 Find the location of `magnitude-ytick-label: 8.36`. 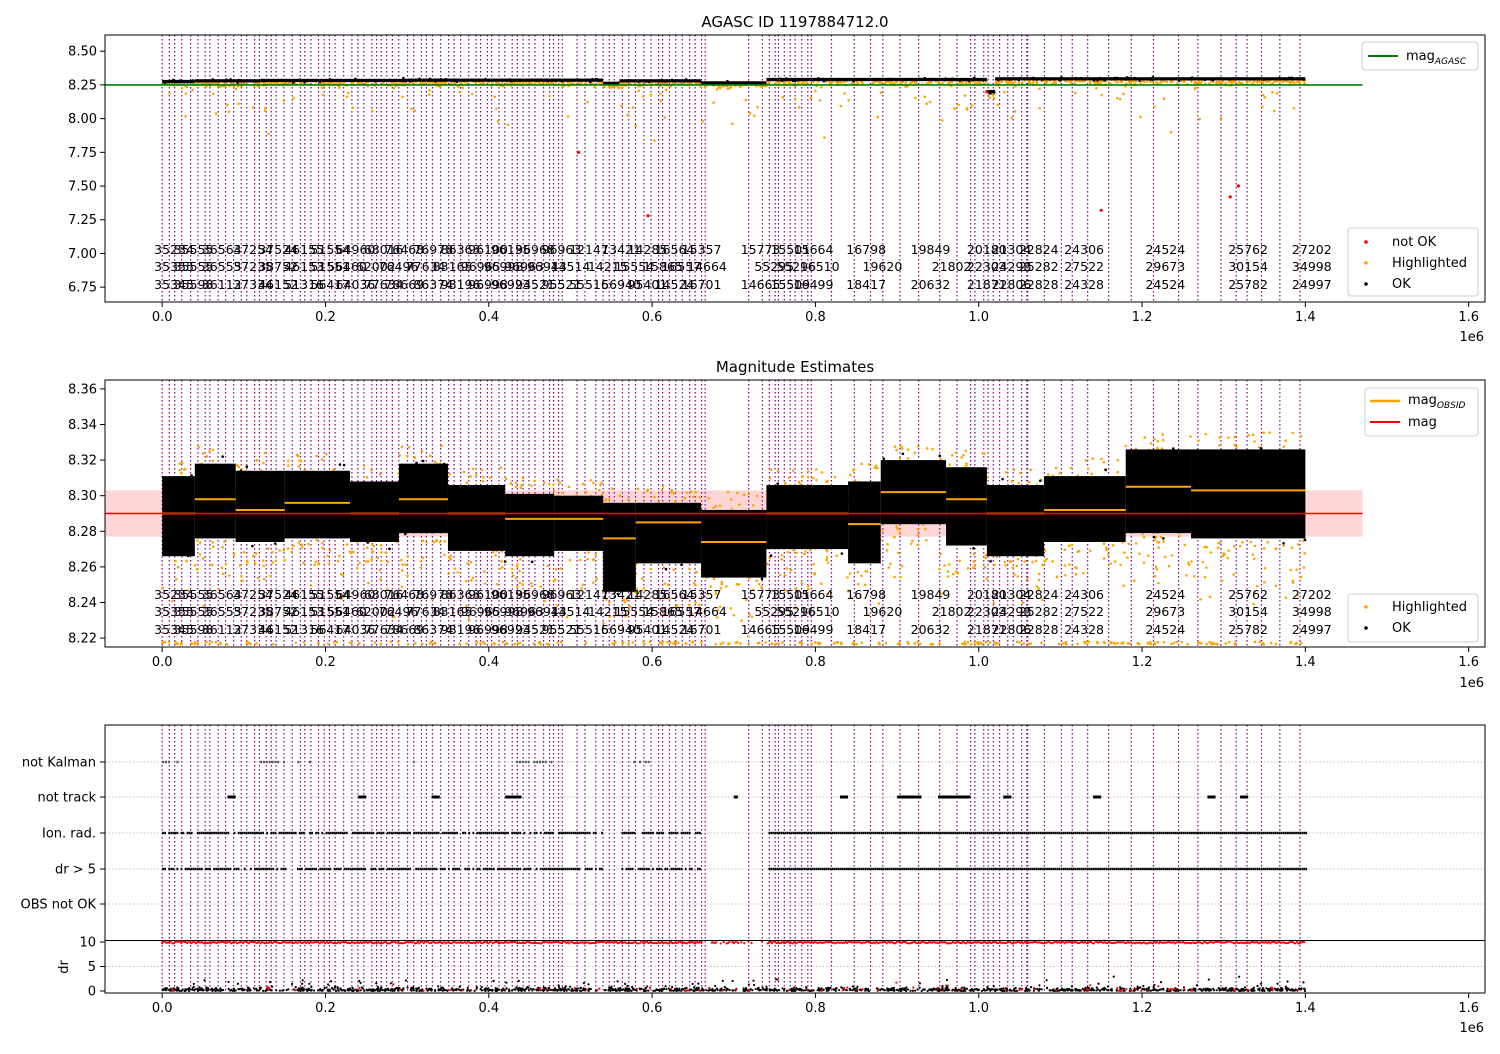

magnitude-ytick-label: 8.36 is located at coordinates (82, 389).